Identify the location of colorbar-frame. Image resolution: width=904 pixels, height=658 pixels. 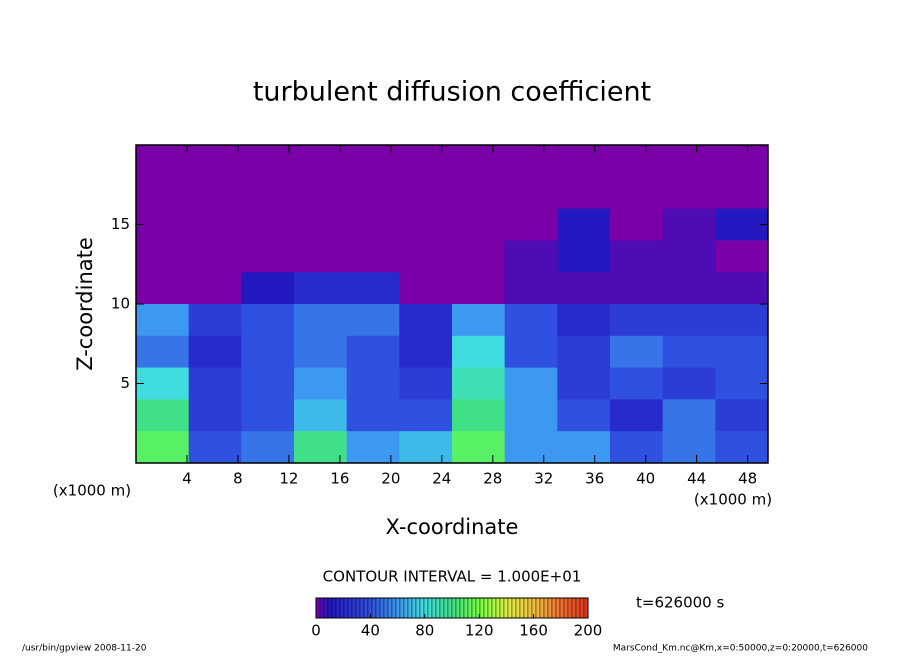
(452, 608).